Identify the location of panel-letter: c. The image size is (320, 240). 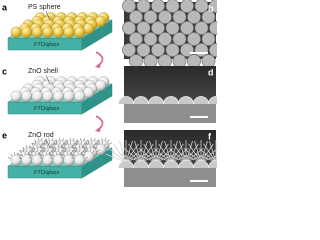
(4, 71).